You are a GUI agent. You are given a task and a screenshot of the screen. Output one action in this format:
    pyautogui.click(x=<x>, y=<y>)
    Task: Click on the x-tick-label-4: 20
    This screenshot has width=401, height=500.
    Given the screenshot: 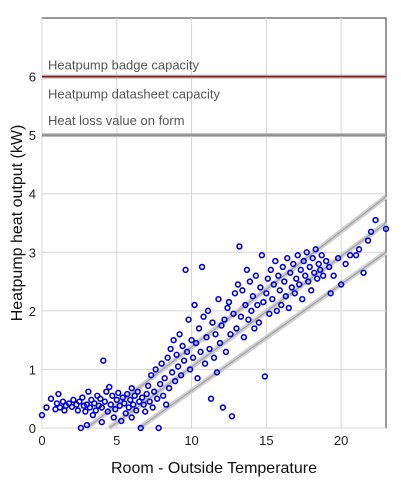 What is the action you would take?
    pyautogui.click(x=341, y=440)
    